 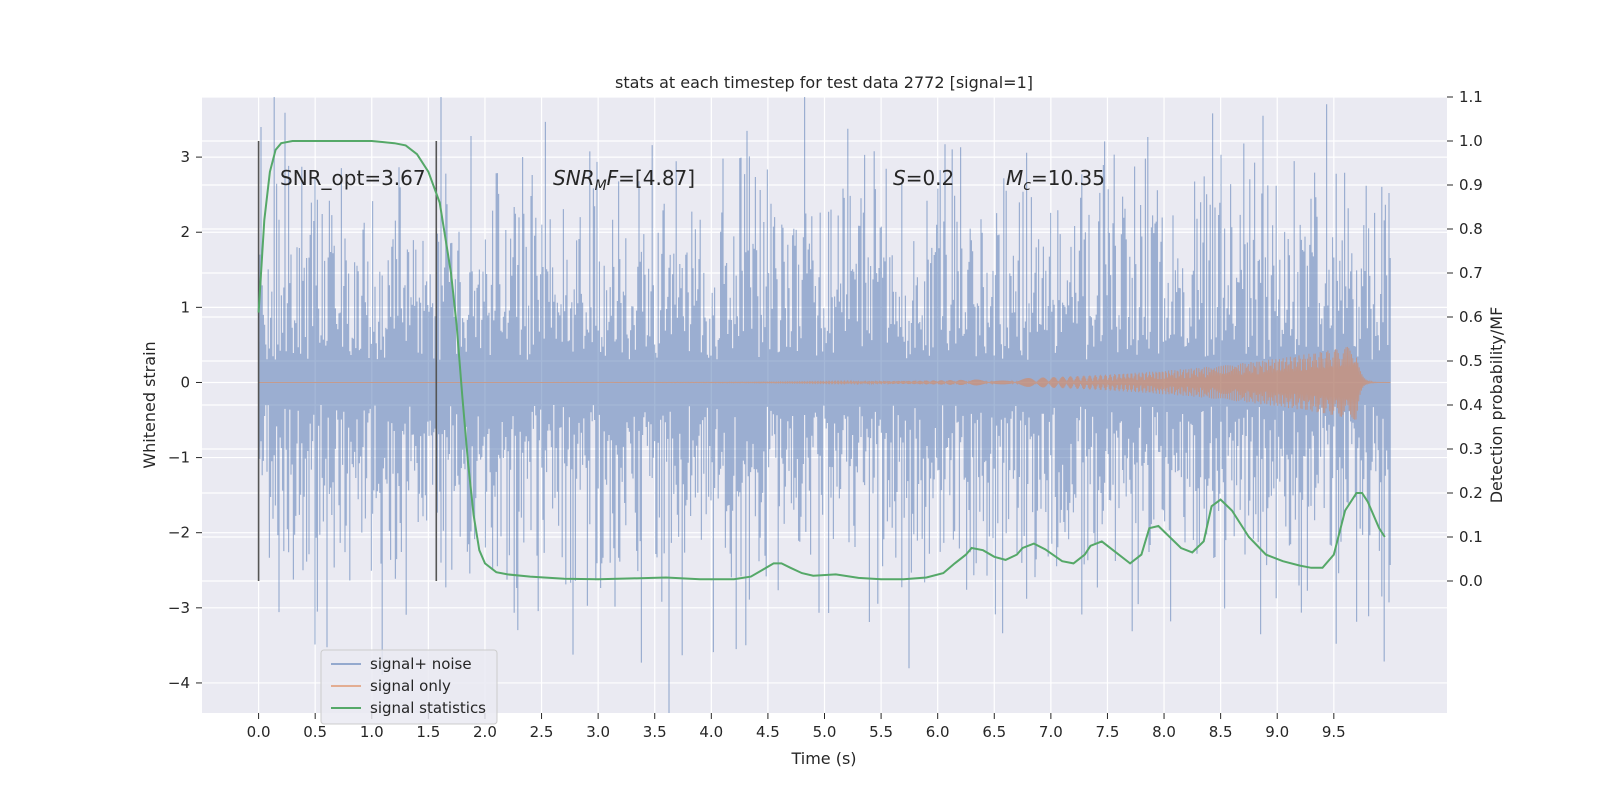 What do you see at coordinates (421, 664) in the screenshot?
I see `legend-label-signal-noise: signal+ noise` at bounding box center [421, 664].